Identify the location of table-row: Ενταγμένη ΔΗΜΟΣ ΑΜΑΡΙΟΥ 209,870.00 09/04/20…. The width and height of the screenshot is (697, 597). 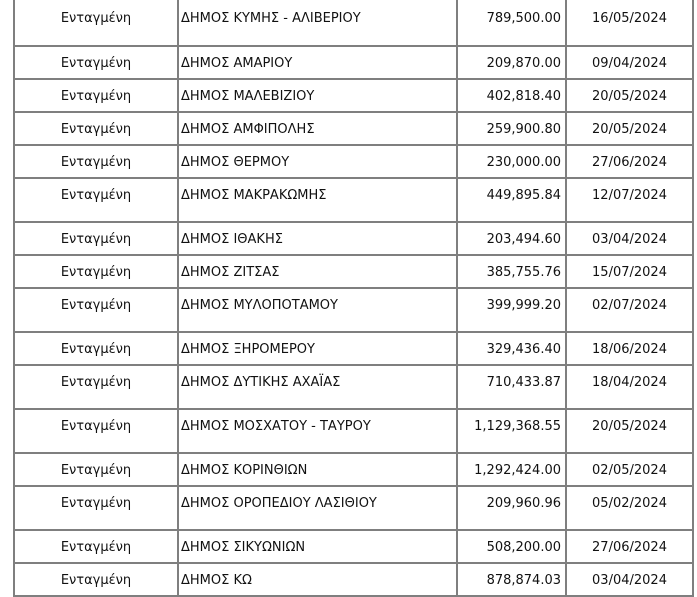
(353, 62).